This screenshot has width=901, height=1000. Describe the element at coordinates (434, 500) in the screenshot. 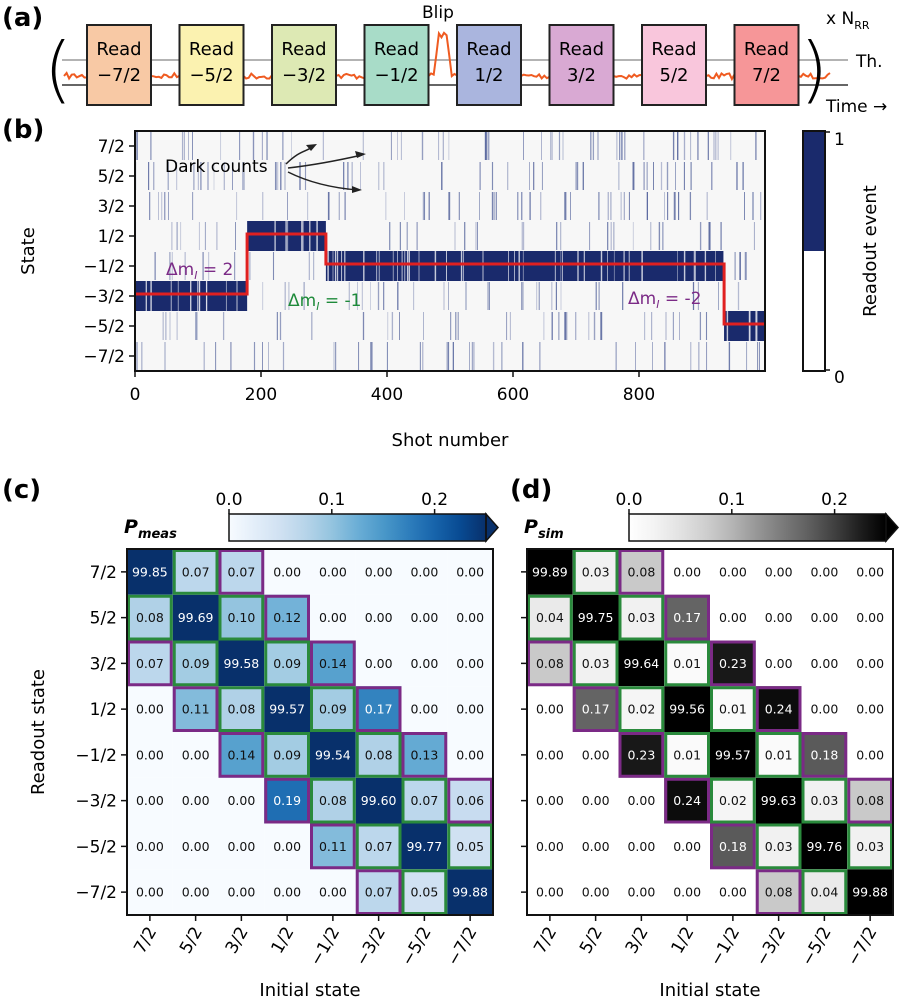

I see `colorbar-tick-label: 0.2` at that location.